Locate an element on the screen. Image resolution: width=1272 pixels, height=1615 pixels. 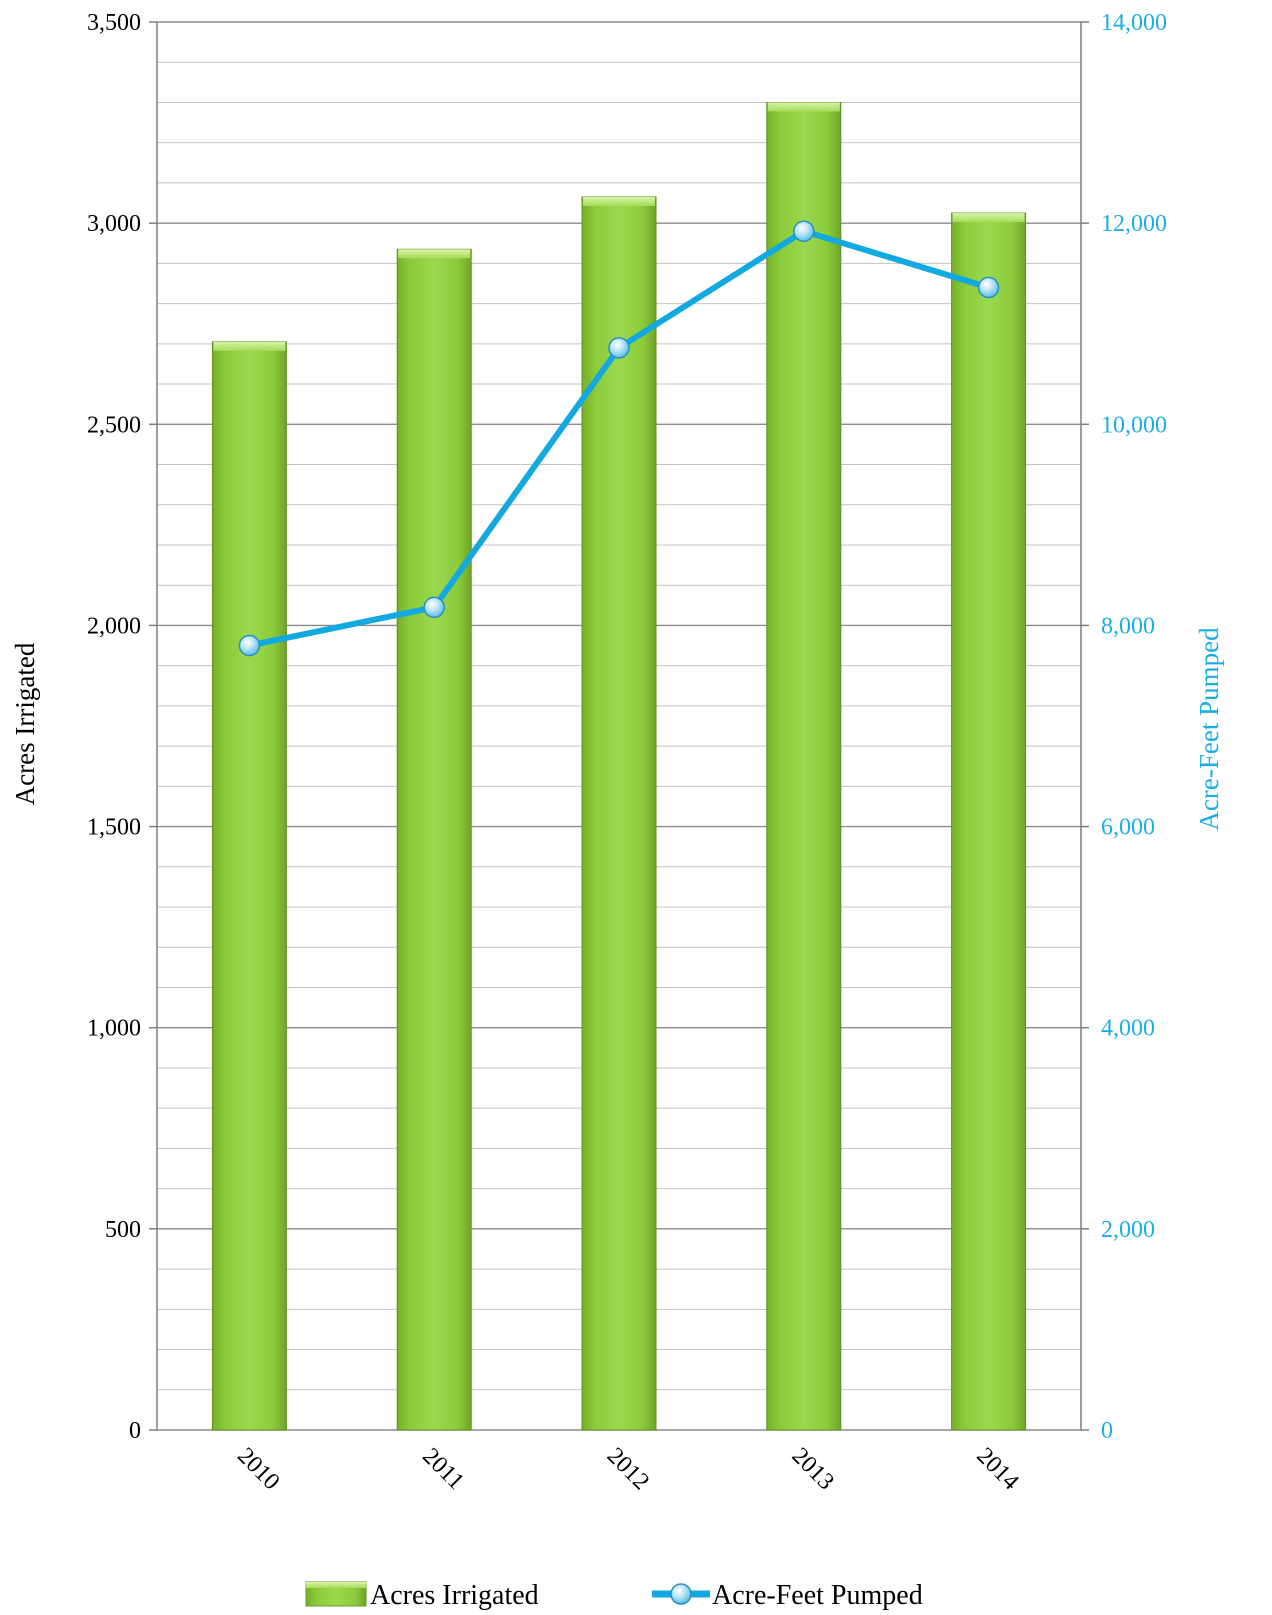
legend-bar-swatch-top is located at coordinates (336, 1585).